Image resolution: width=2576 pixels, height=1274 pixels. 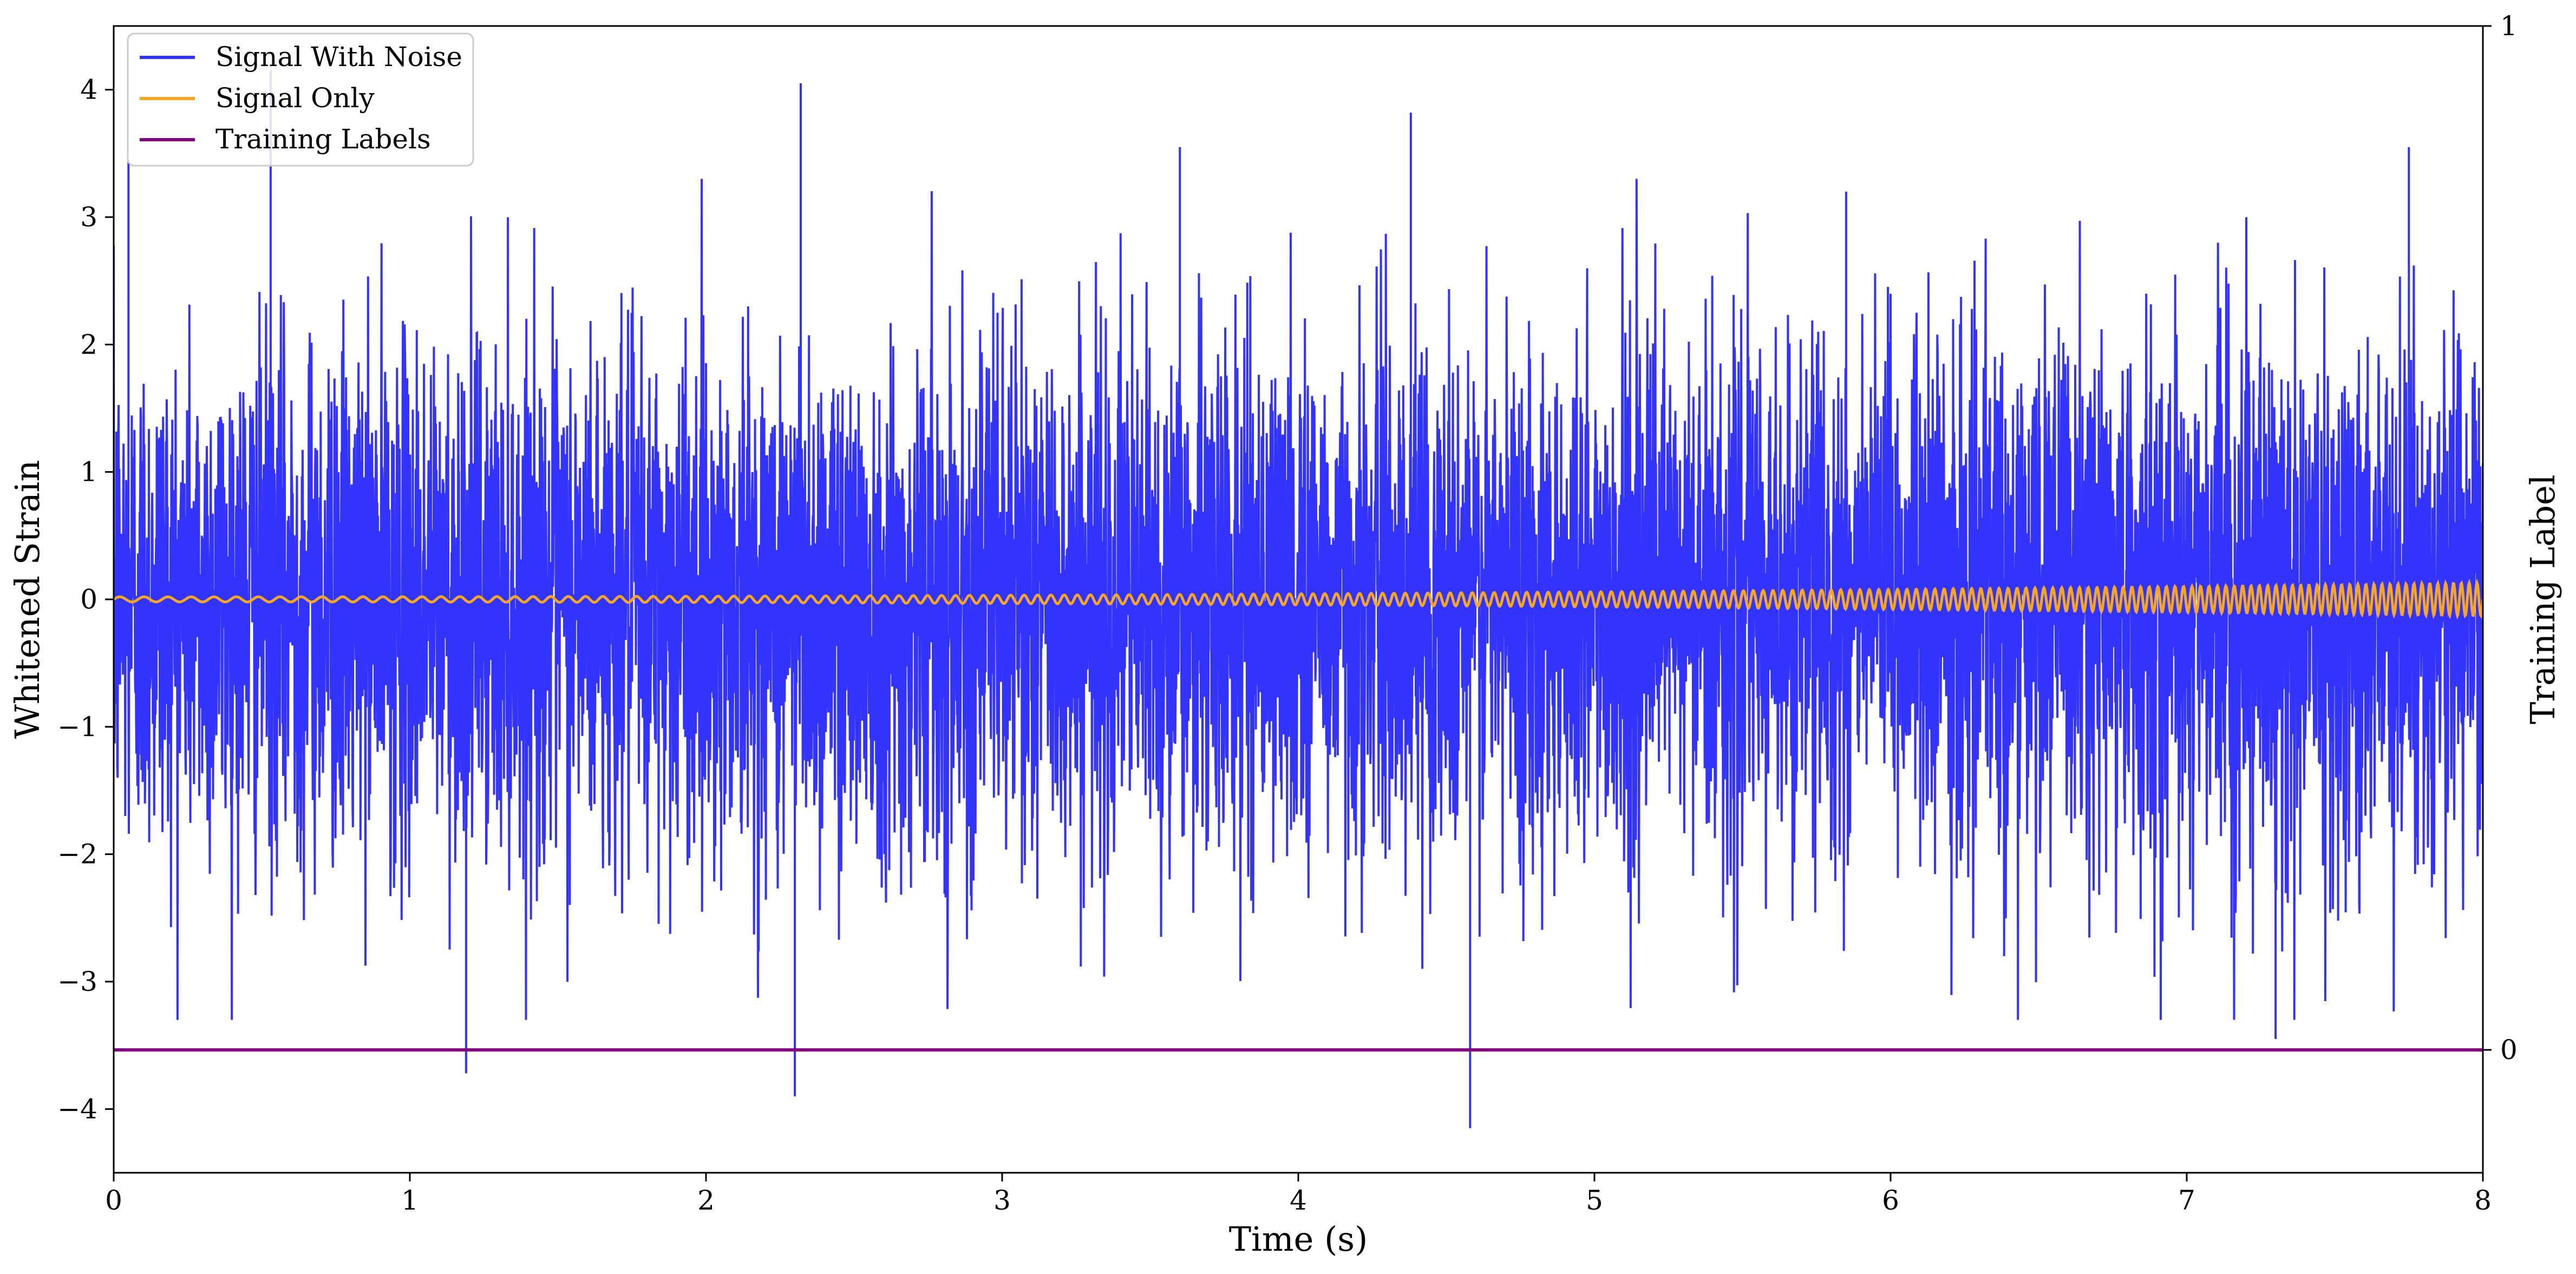 I want to click on series-signal-only-line, so click(x=1298, y=599).